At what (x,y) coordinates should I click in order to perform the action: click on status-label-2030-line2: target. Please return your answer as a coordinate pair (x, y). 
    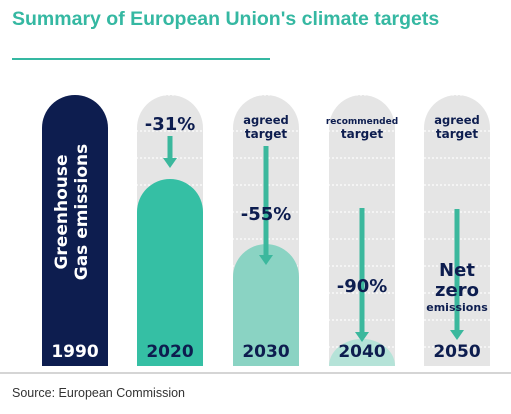
    Looking at the image, I should click on (266, 134).